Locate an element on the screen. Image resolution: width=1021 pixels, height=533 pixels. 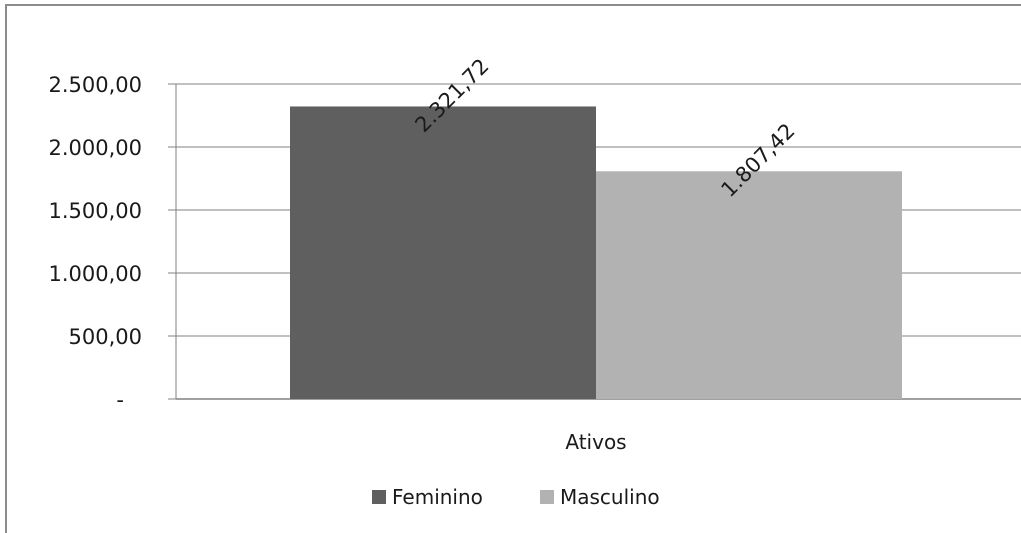
category-label: Ativos is located at coordinates (595, 442).